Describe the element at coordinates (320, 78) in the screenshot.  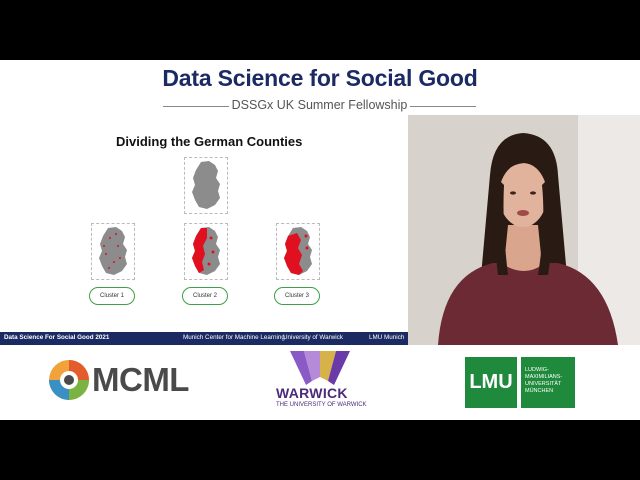
I see `page-title: Data Science for Social Good` at that location.